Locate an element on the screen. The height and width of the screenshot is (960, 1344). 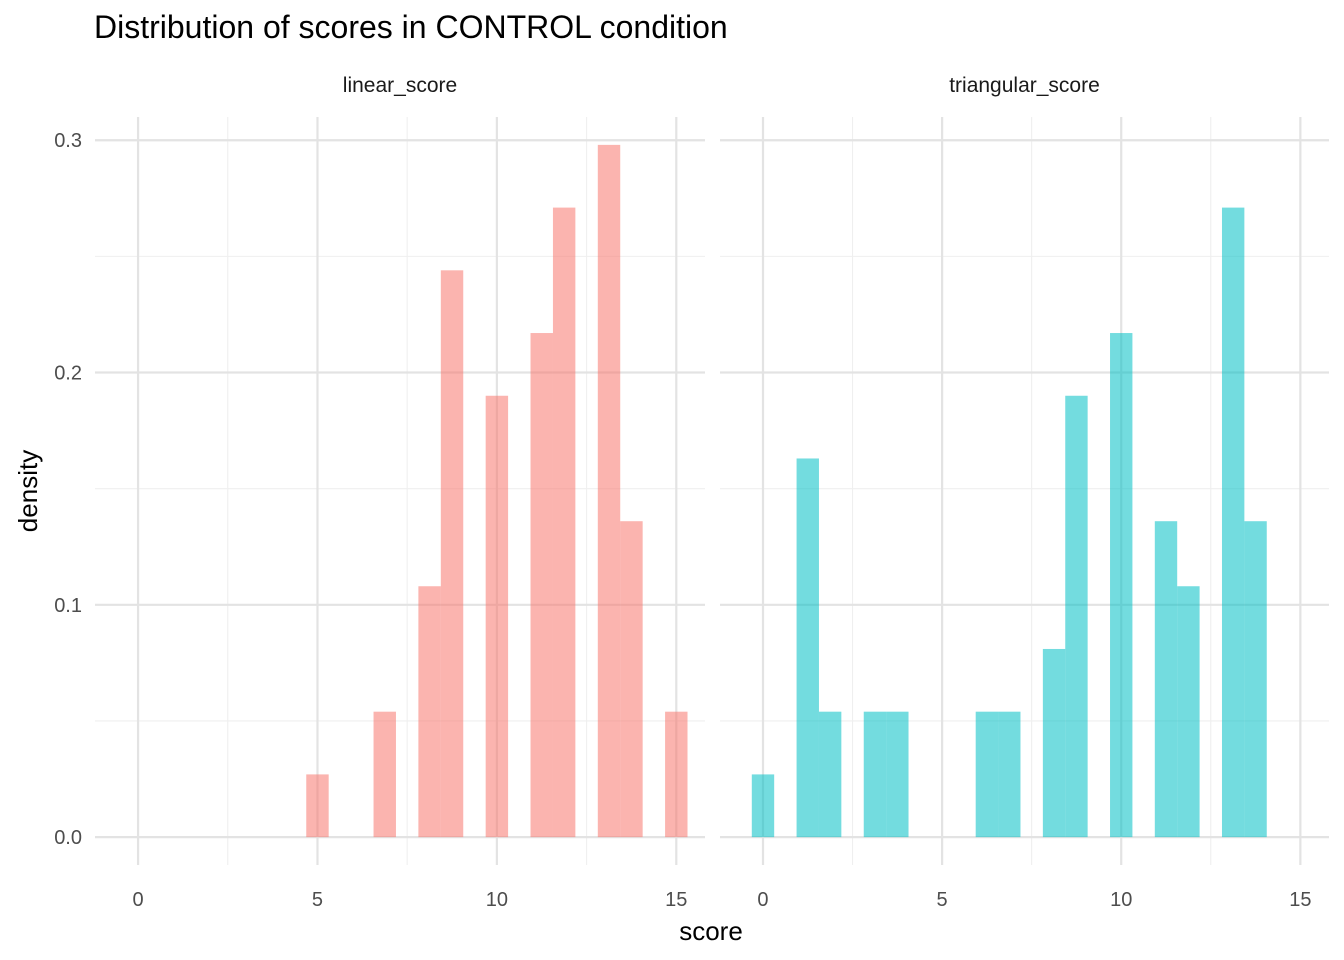
y-tick-label: 0.1 is located at coordinates (68, 606).